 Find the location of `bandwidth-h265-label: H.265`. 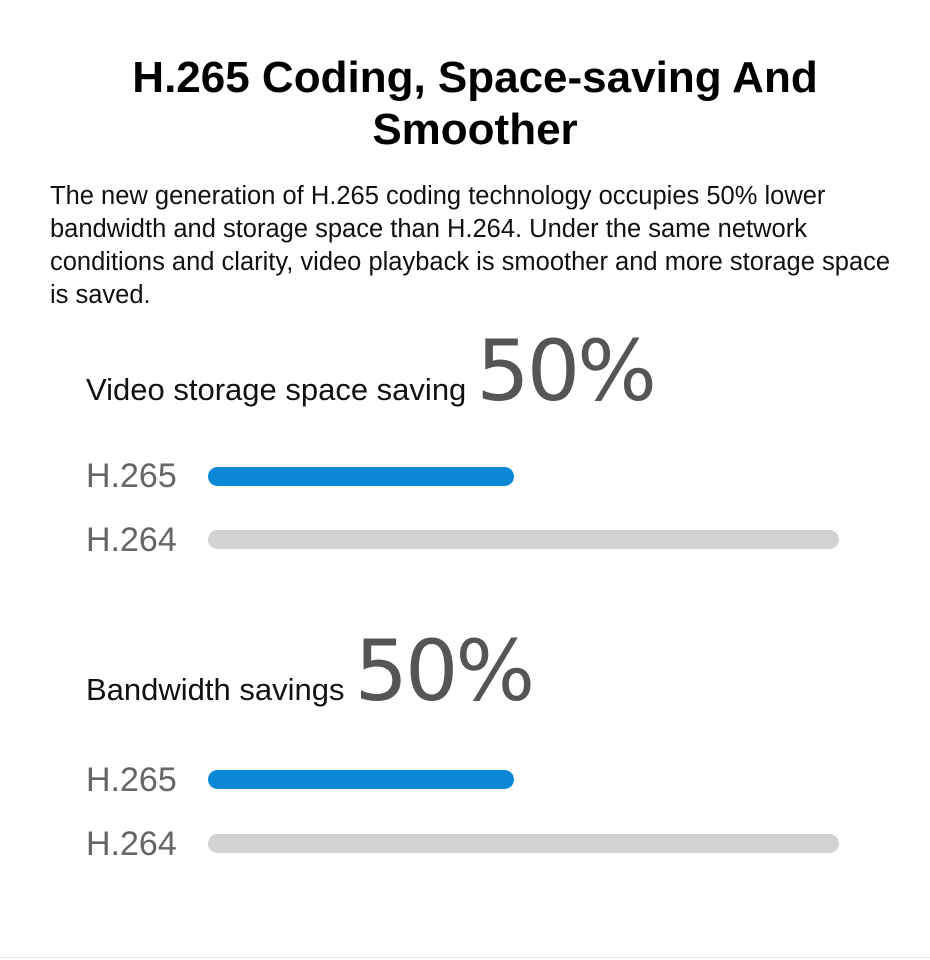

bandwidth-h265-label: H.265 is located at coordinates (131, 780).